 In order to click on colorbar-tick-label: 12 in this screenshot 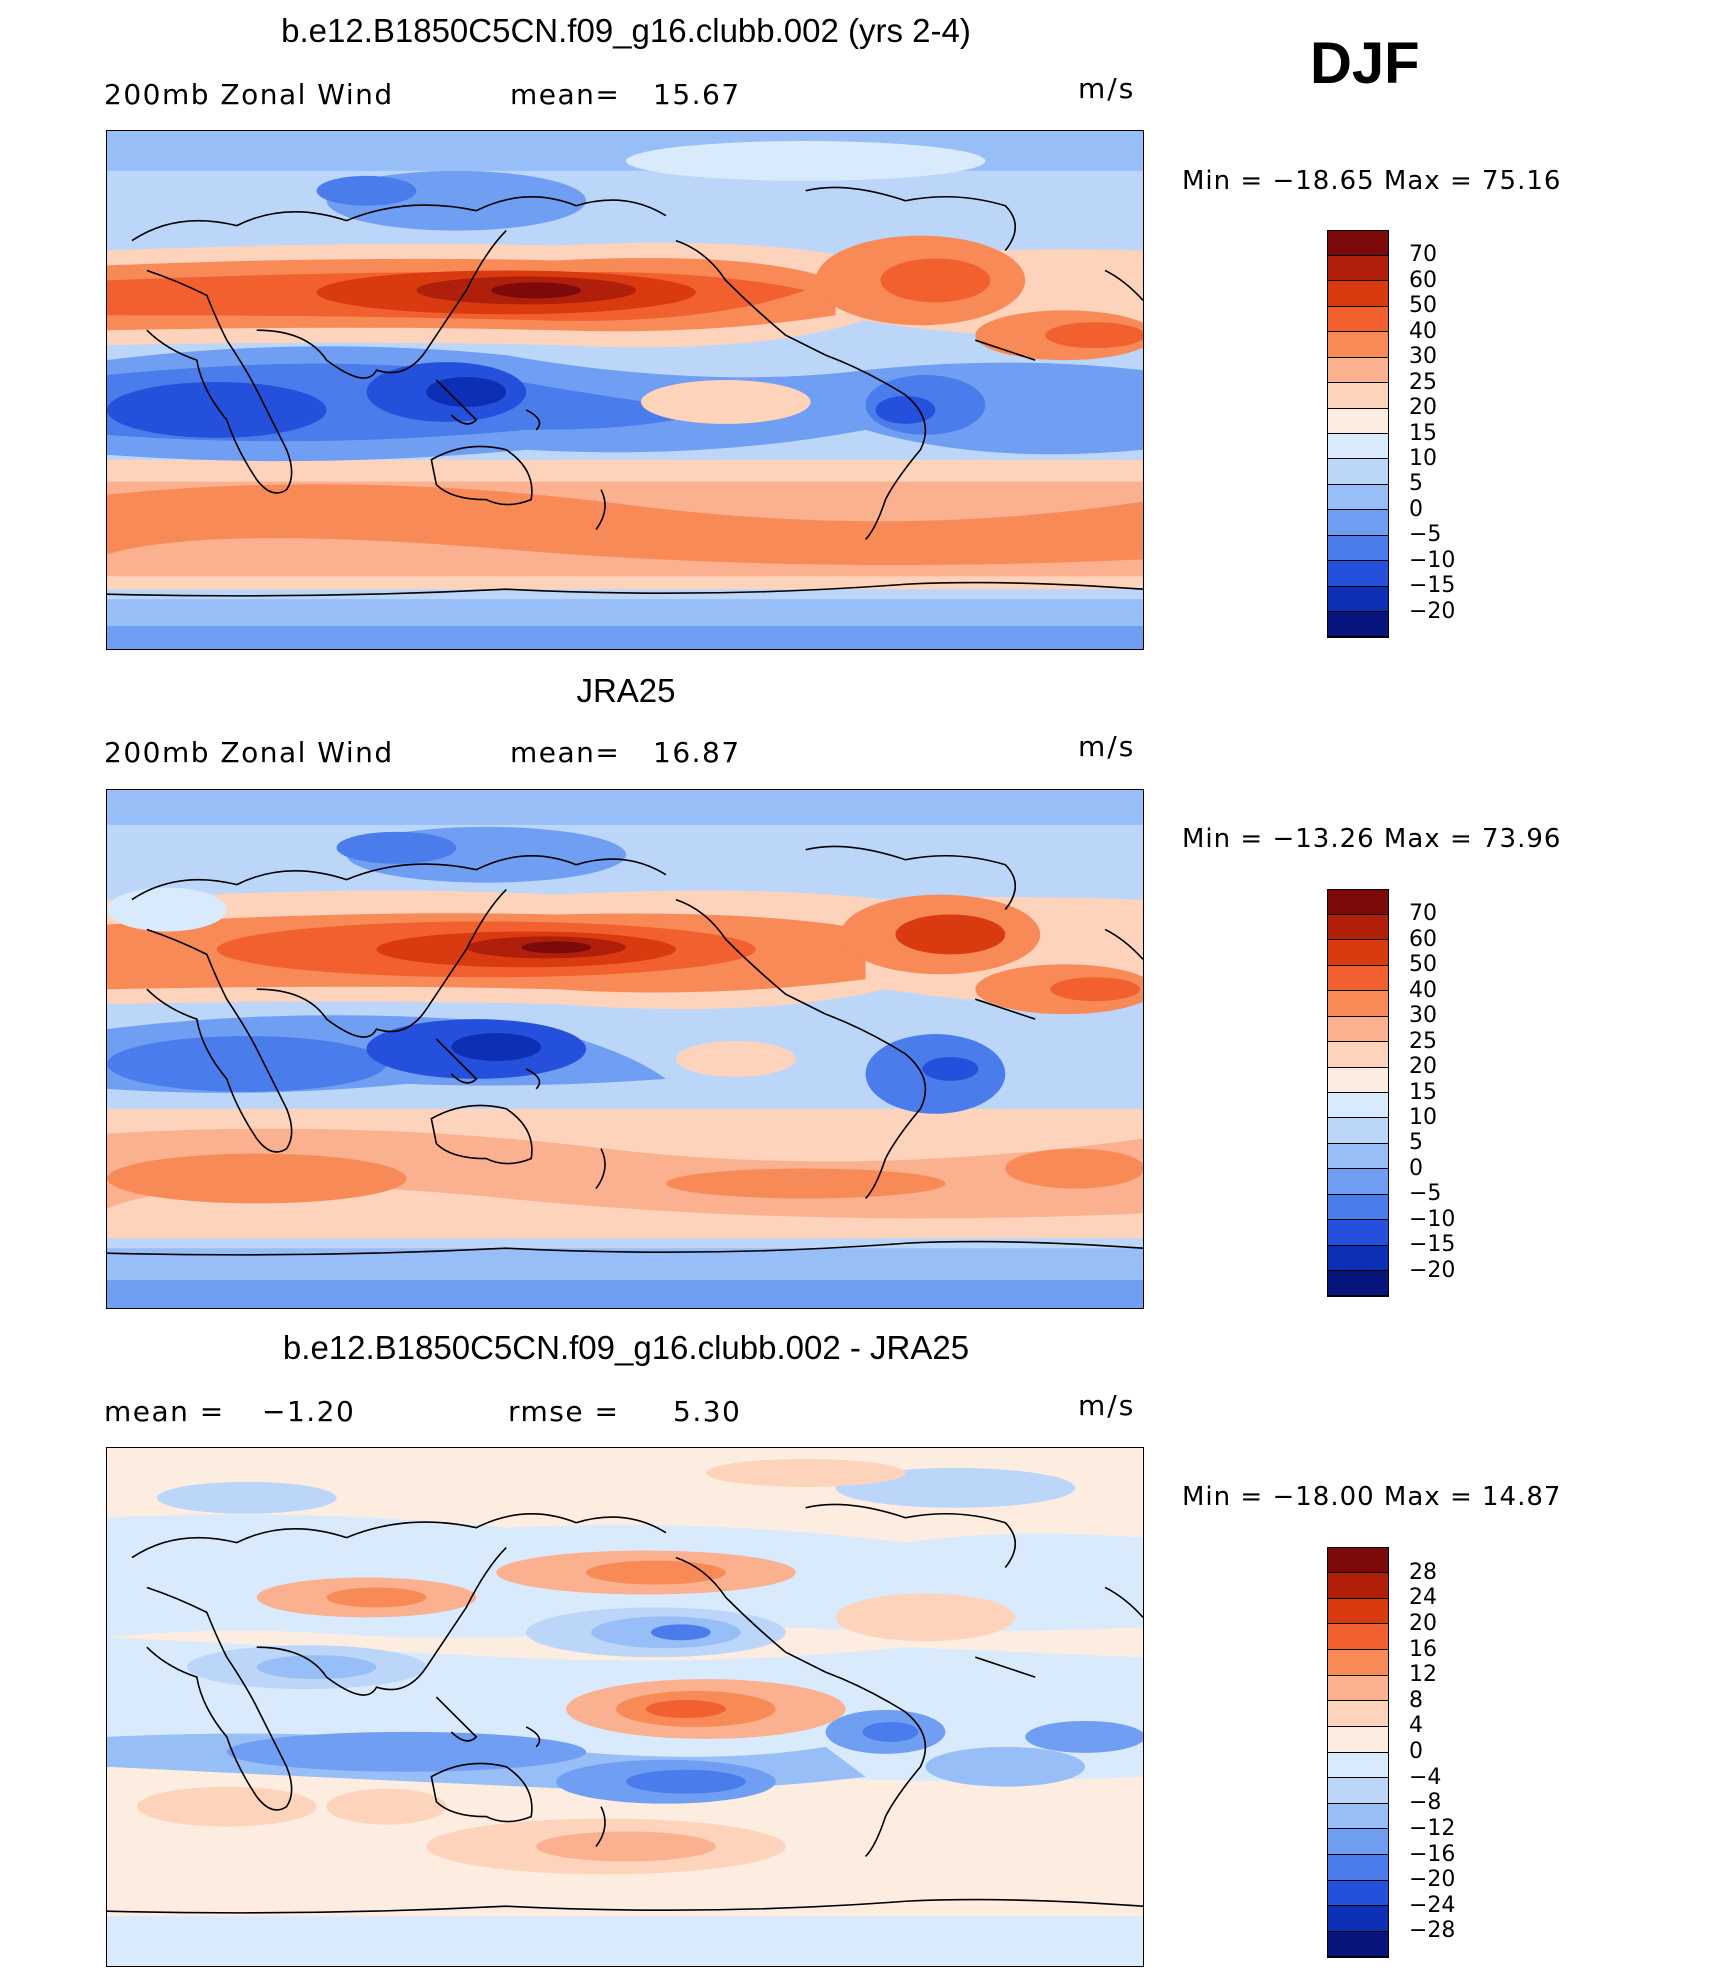, I will do `click(1423, 1675)`.